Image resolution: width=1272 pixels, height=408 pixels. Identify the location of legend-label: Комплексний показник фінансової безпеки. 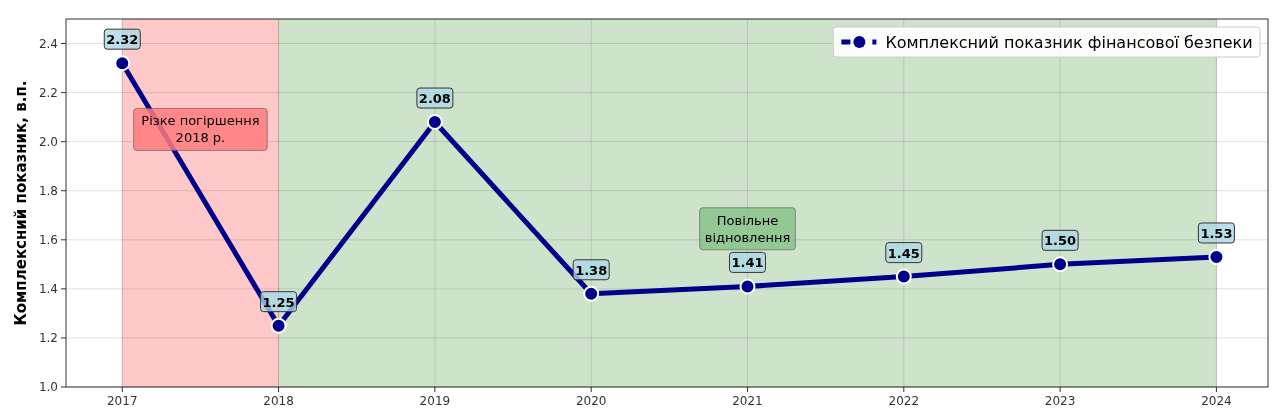
(1069, 42).